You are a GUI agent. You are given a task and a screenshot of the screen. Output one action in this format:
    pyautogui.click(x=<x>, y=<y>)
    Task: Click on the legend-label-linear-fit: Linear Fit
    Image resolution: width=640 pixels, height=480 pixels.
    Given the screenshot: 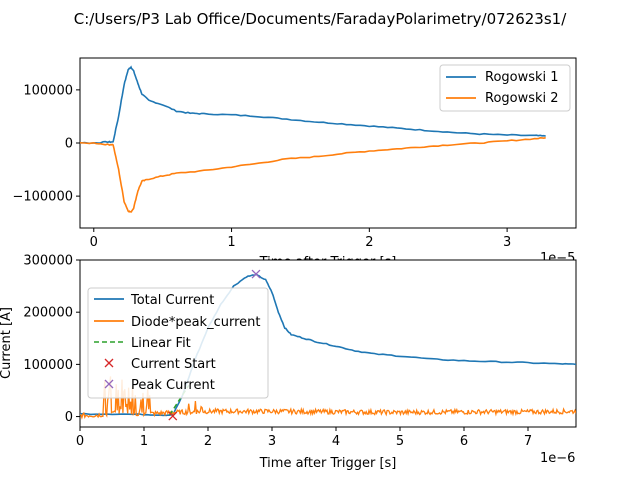 What is the action you would take?
    pyautogui.click(x=161, y=343)
    